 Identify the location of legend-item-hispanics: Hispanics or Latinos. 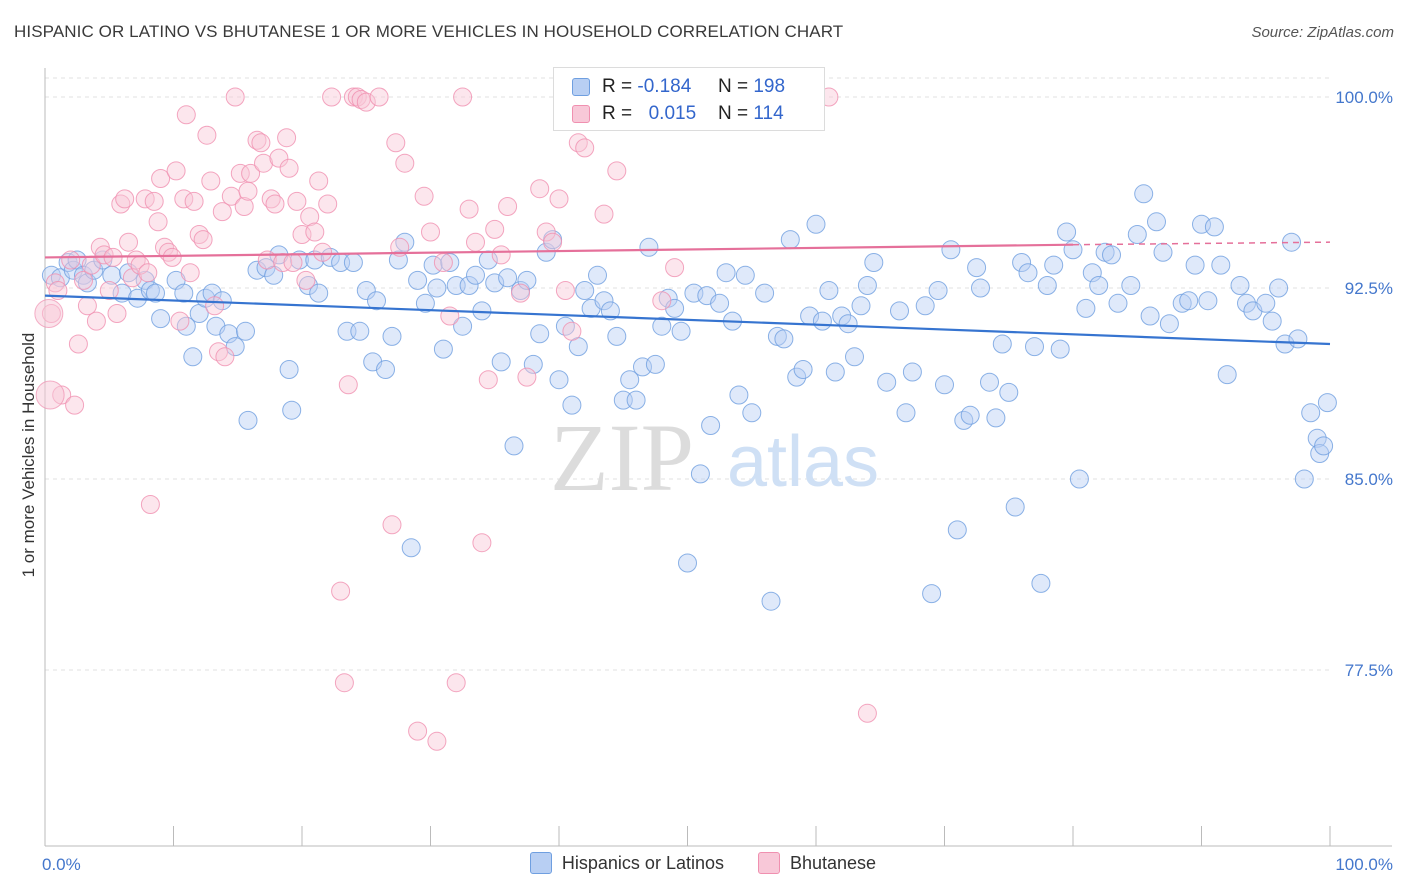
(626, 863).